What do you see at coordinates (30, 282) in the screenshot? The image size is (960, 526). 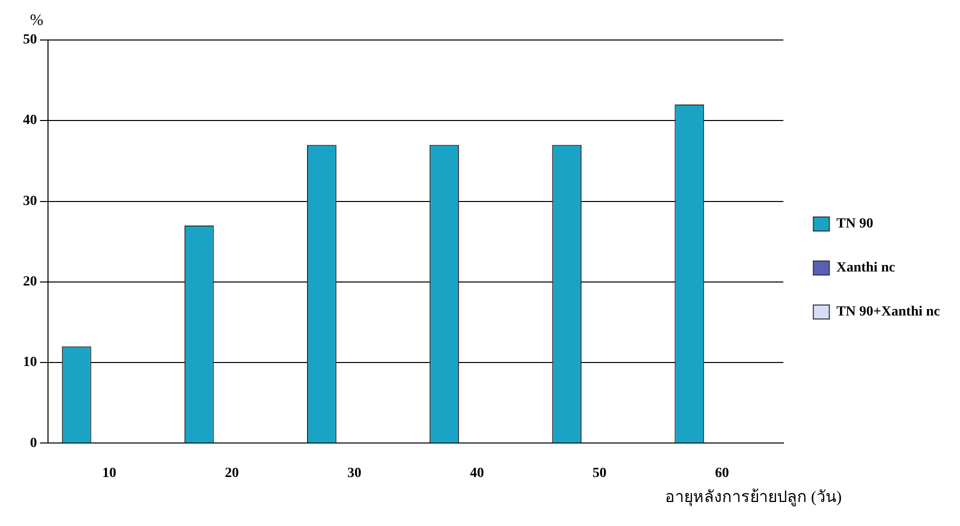 I see `y-tick-label: 20` at bounding box center [30, 282].